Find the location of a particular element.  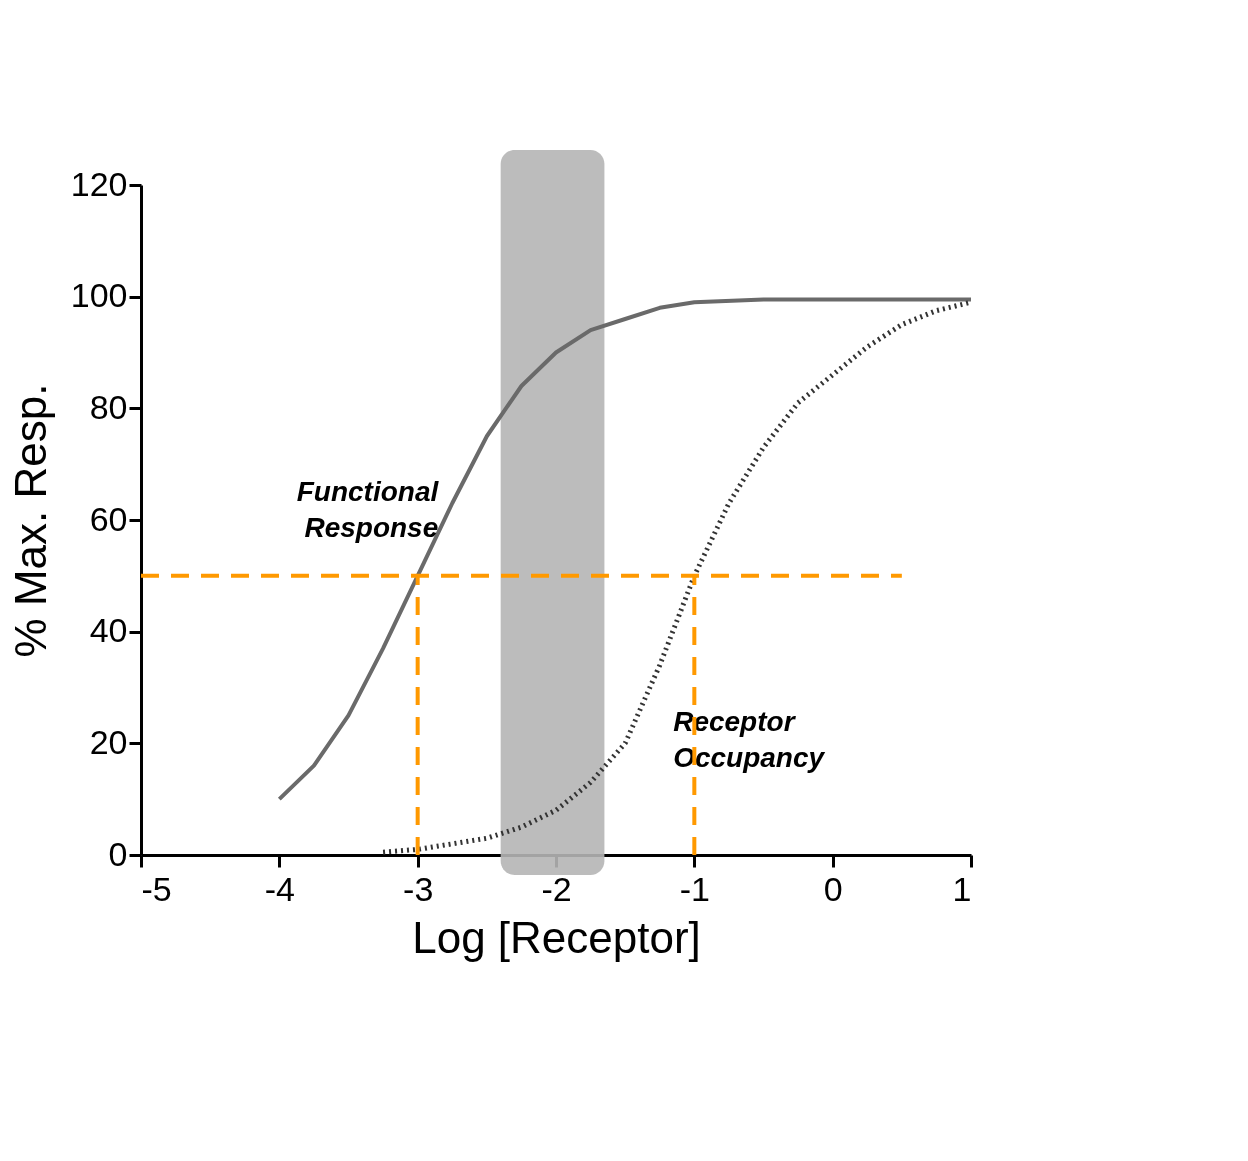

x-tick-label: -4 is located at coordinates (279, 888).